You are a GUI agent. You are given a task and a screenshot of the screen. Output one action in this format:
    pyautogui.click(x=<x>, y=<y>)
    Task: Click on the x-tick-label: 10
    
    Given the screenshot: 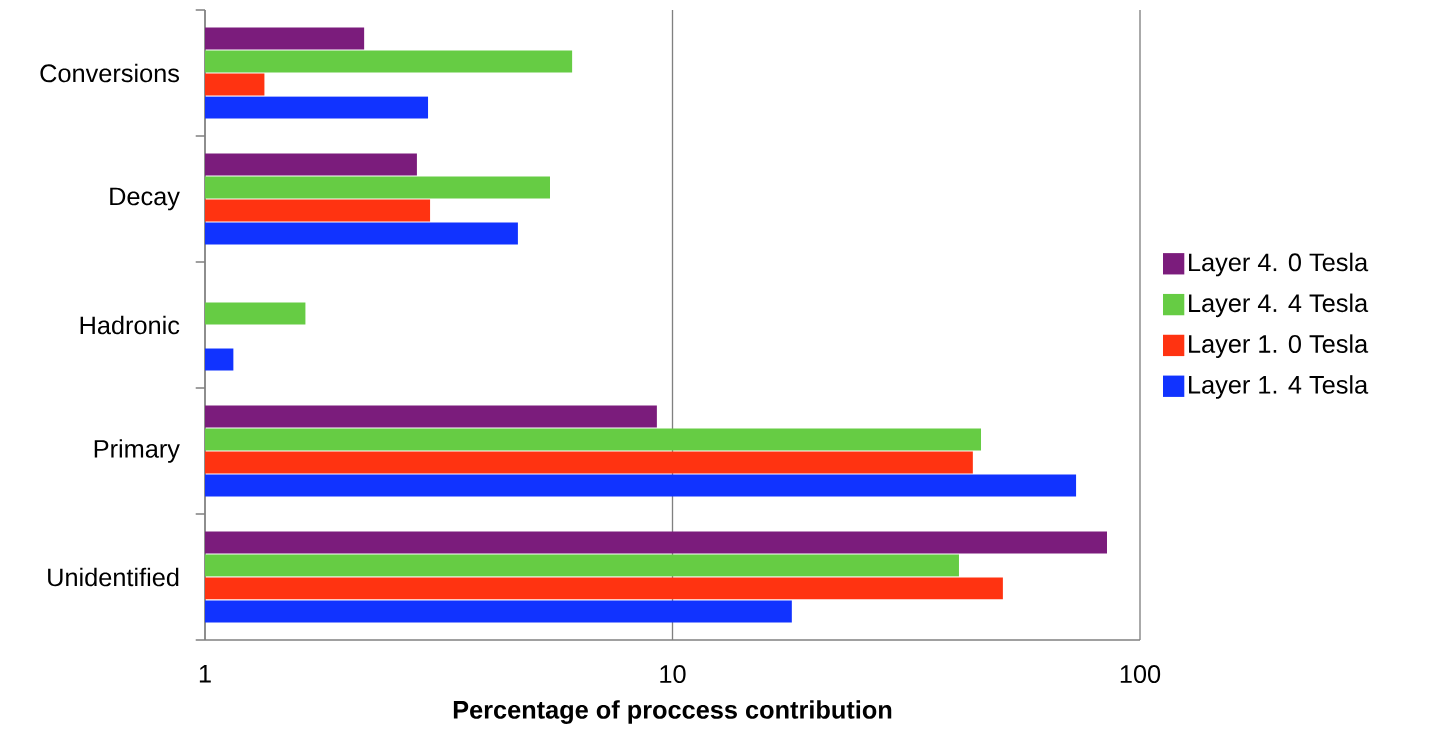 What is the action you would take?
    pyautogui.click(x=673, y=674)
    